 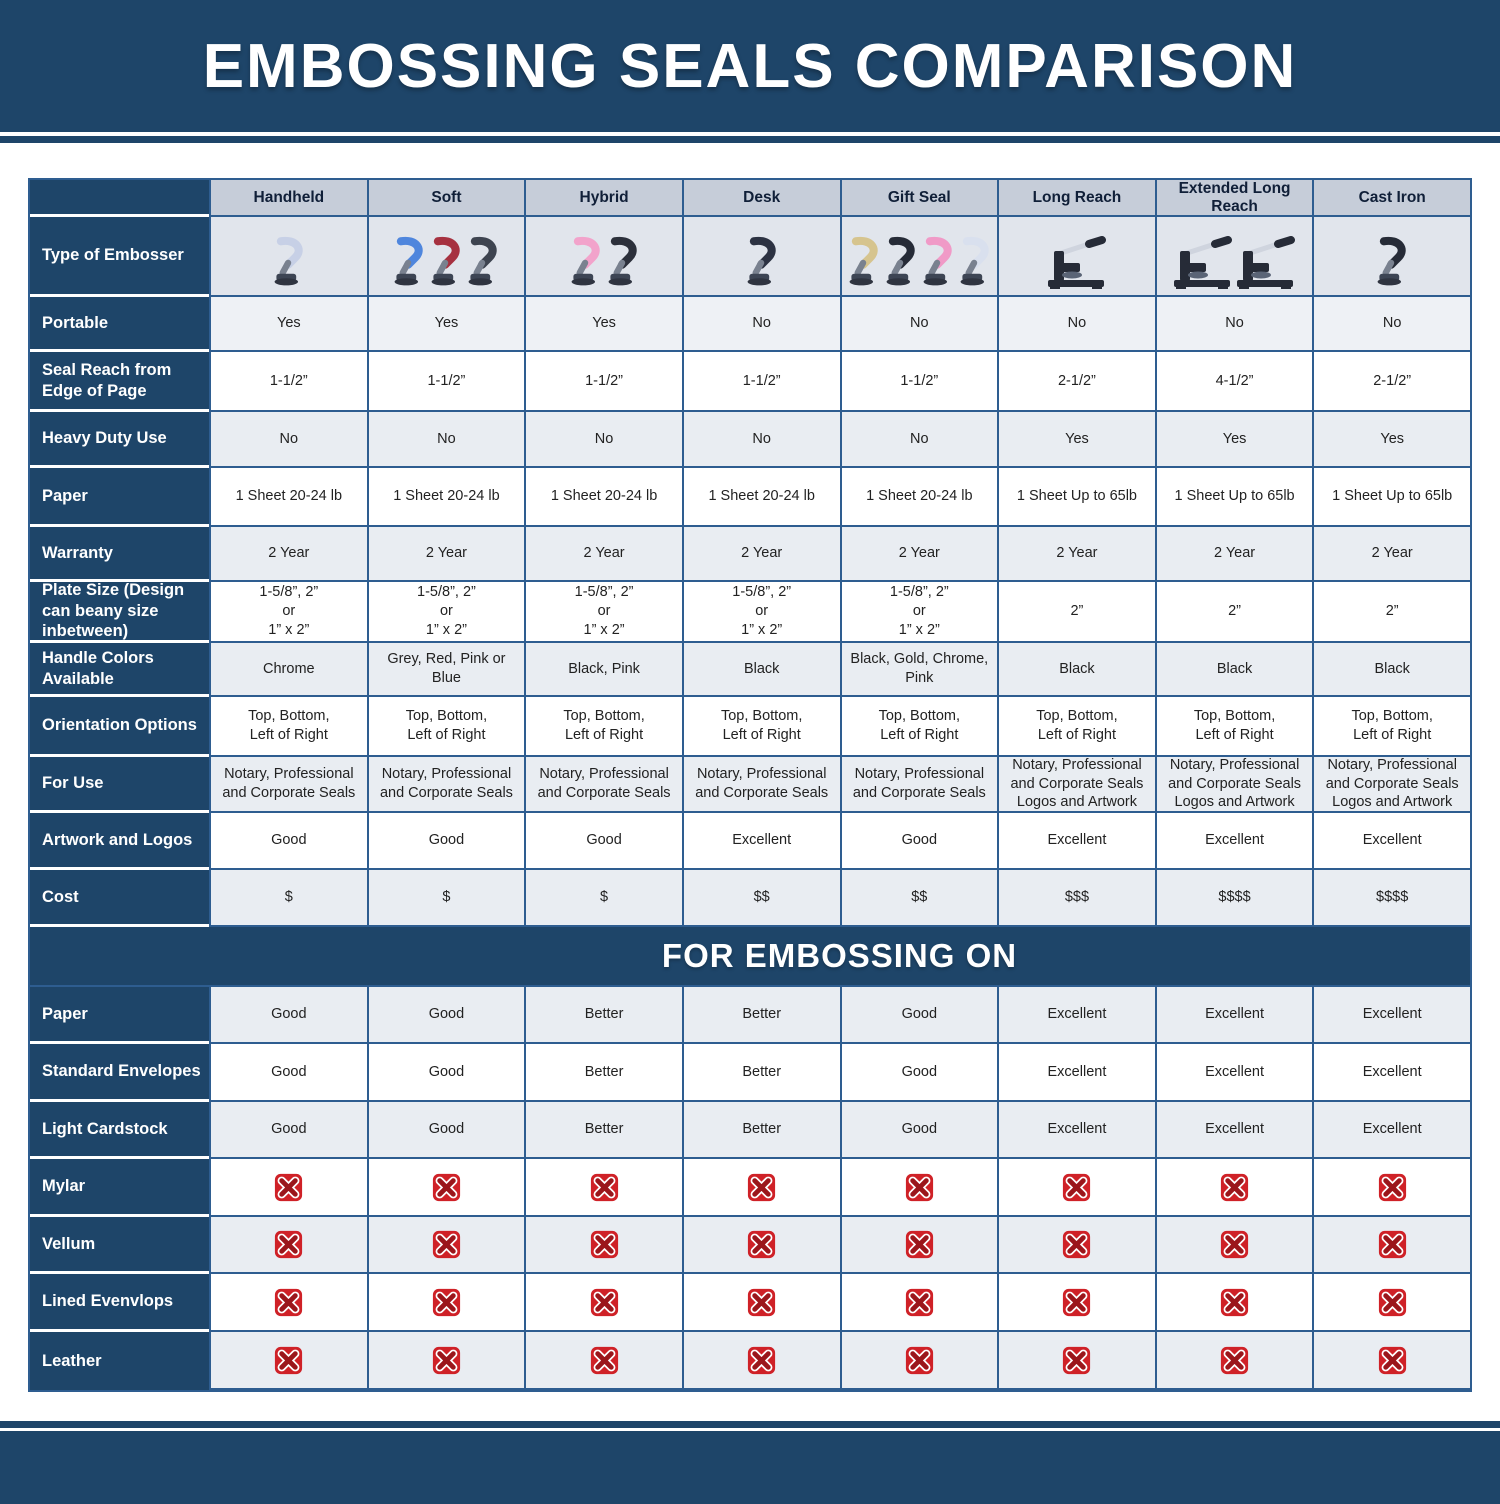 I want to click on spec-cell-orientation-options-desk: Top, Bottom, Left of Right, so click(x=760, y=727).